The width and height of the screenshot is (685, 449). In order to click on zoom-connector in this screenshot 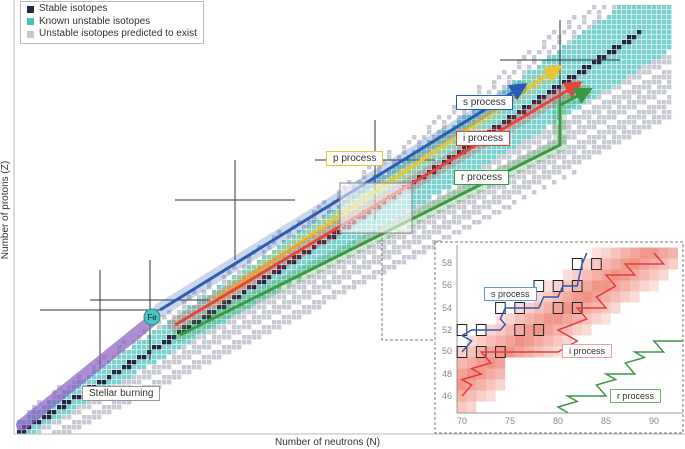, I will do `click(408, 287)`.